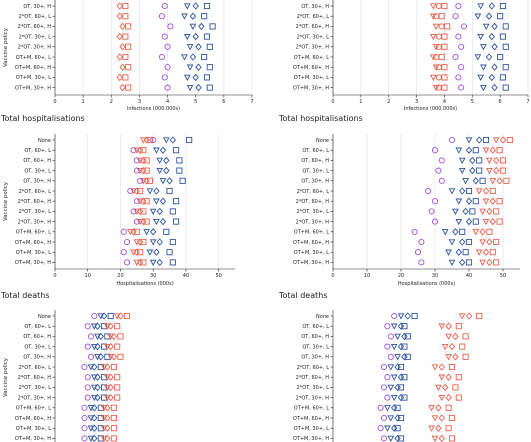 This screenshot has height=442, width=531. I want to click on x-tick-label: 50, so click(218, 276).